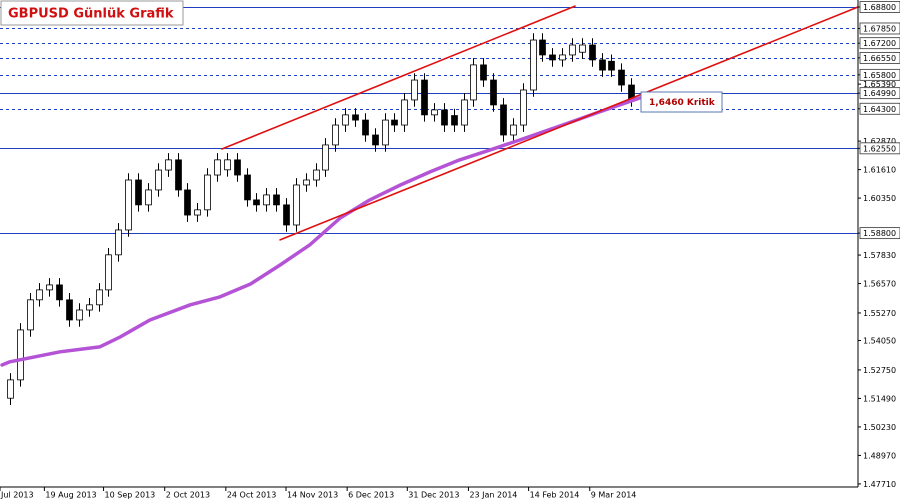  I want to click on y-tick-label: 1.64300, so click(879, 109).